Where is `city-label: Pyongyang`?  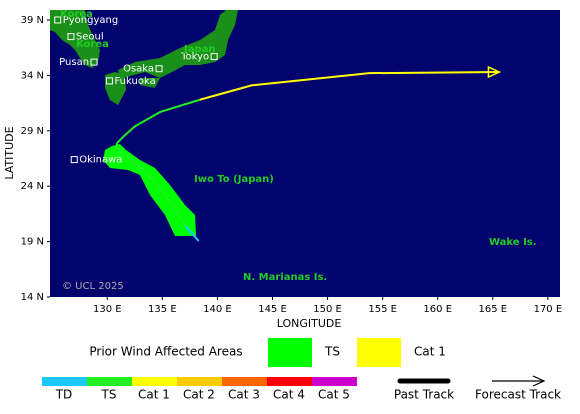
city-label: Pyongyang is located at coordinates (90, 20).